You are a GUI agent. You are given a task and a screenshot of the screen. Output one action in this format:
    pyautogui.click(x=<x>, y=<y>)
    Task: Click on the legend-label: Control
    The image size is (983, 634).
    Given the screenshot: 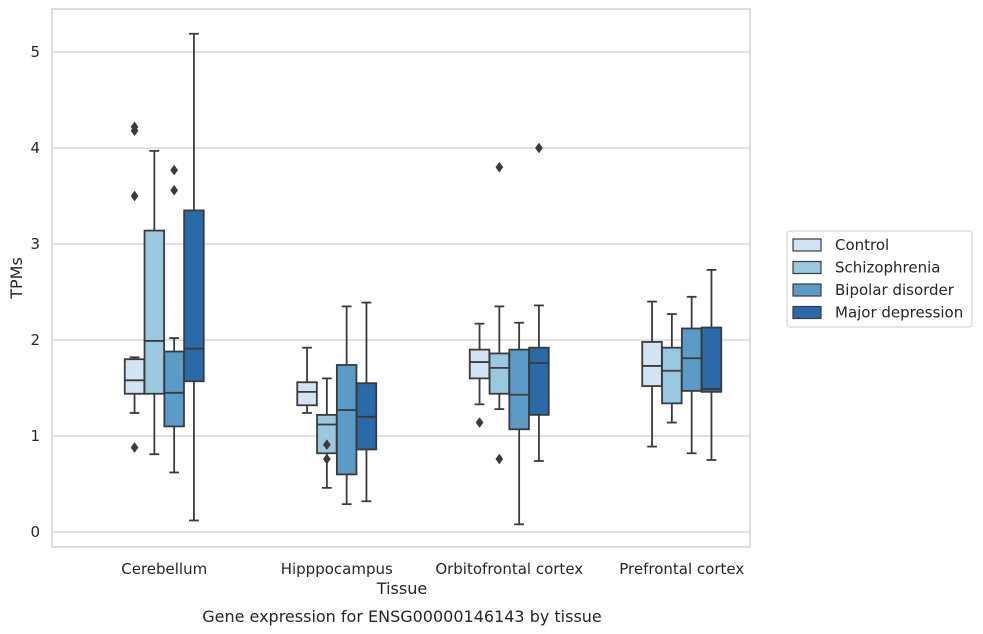 What is the action you would take?
    pyautogui.click(x=862, y=245)
    